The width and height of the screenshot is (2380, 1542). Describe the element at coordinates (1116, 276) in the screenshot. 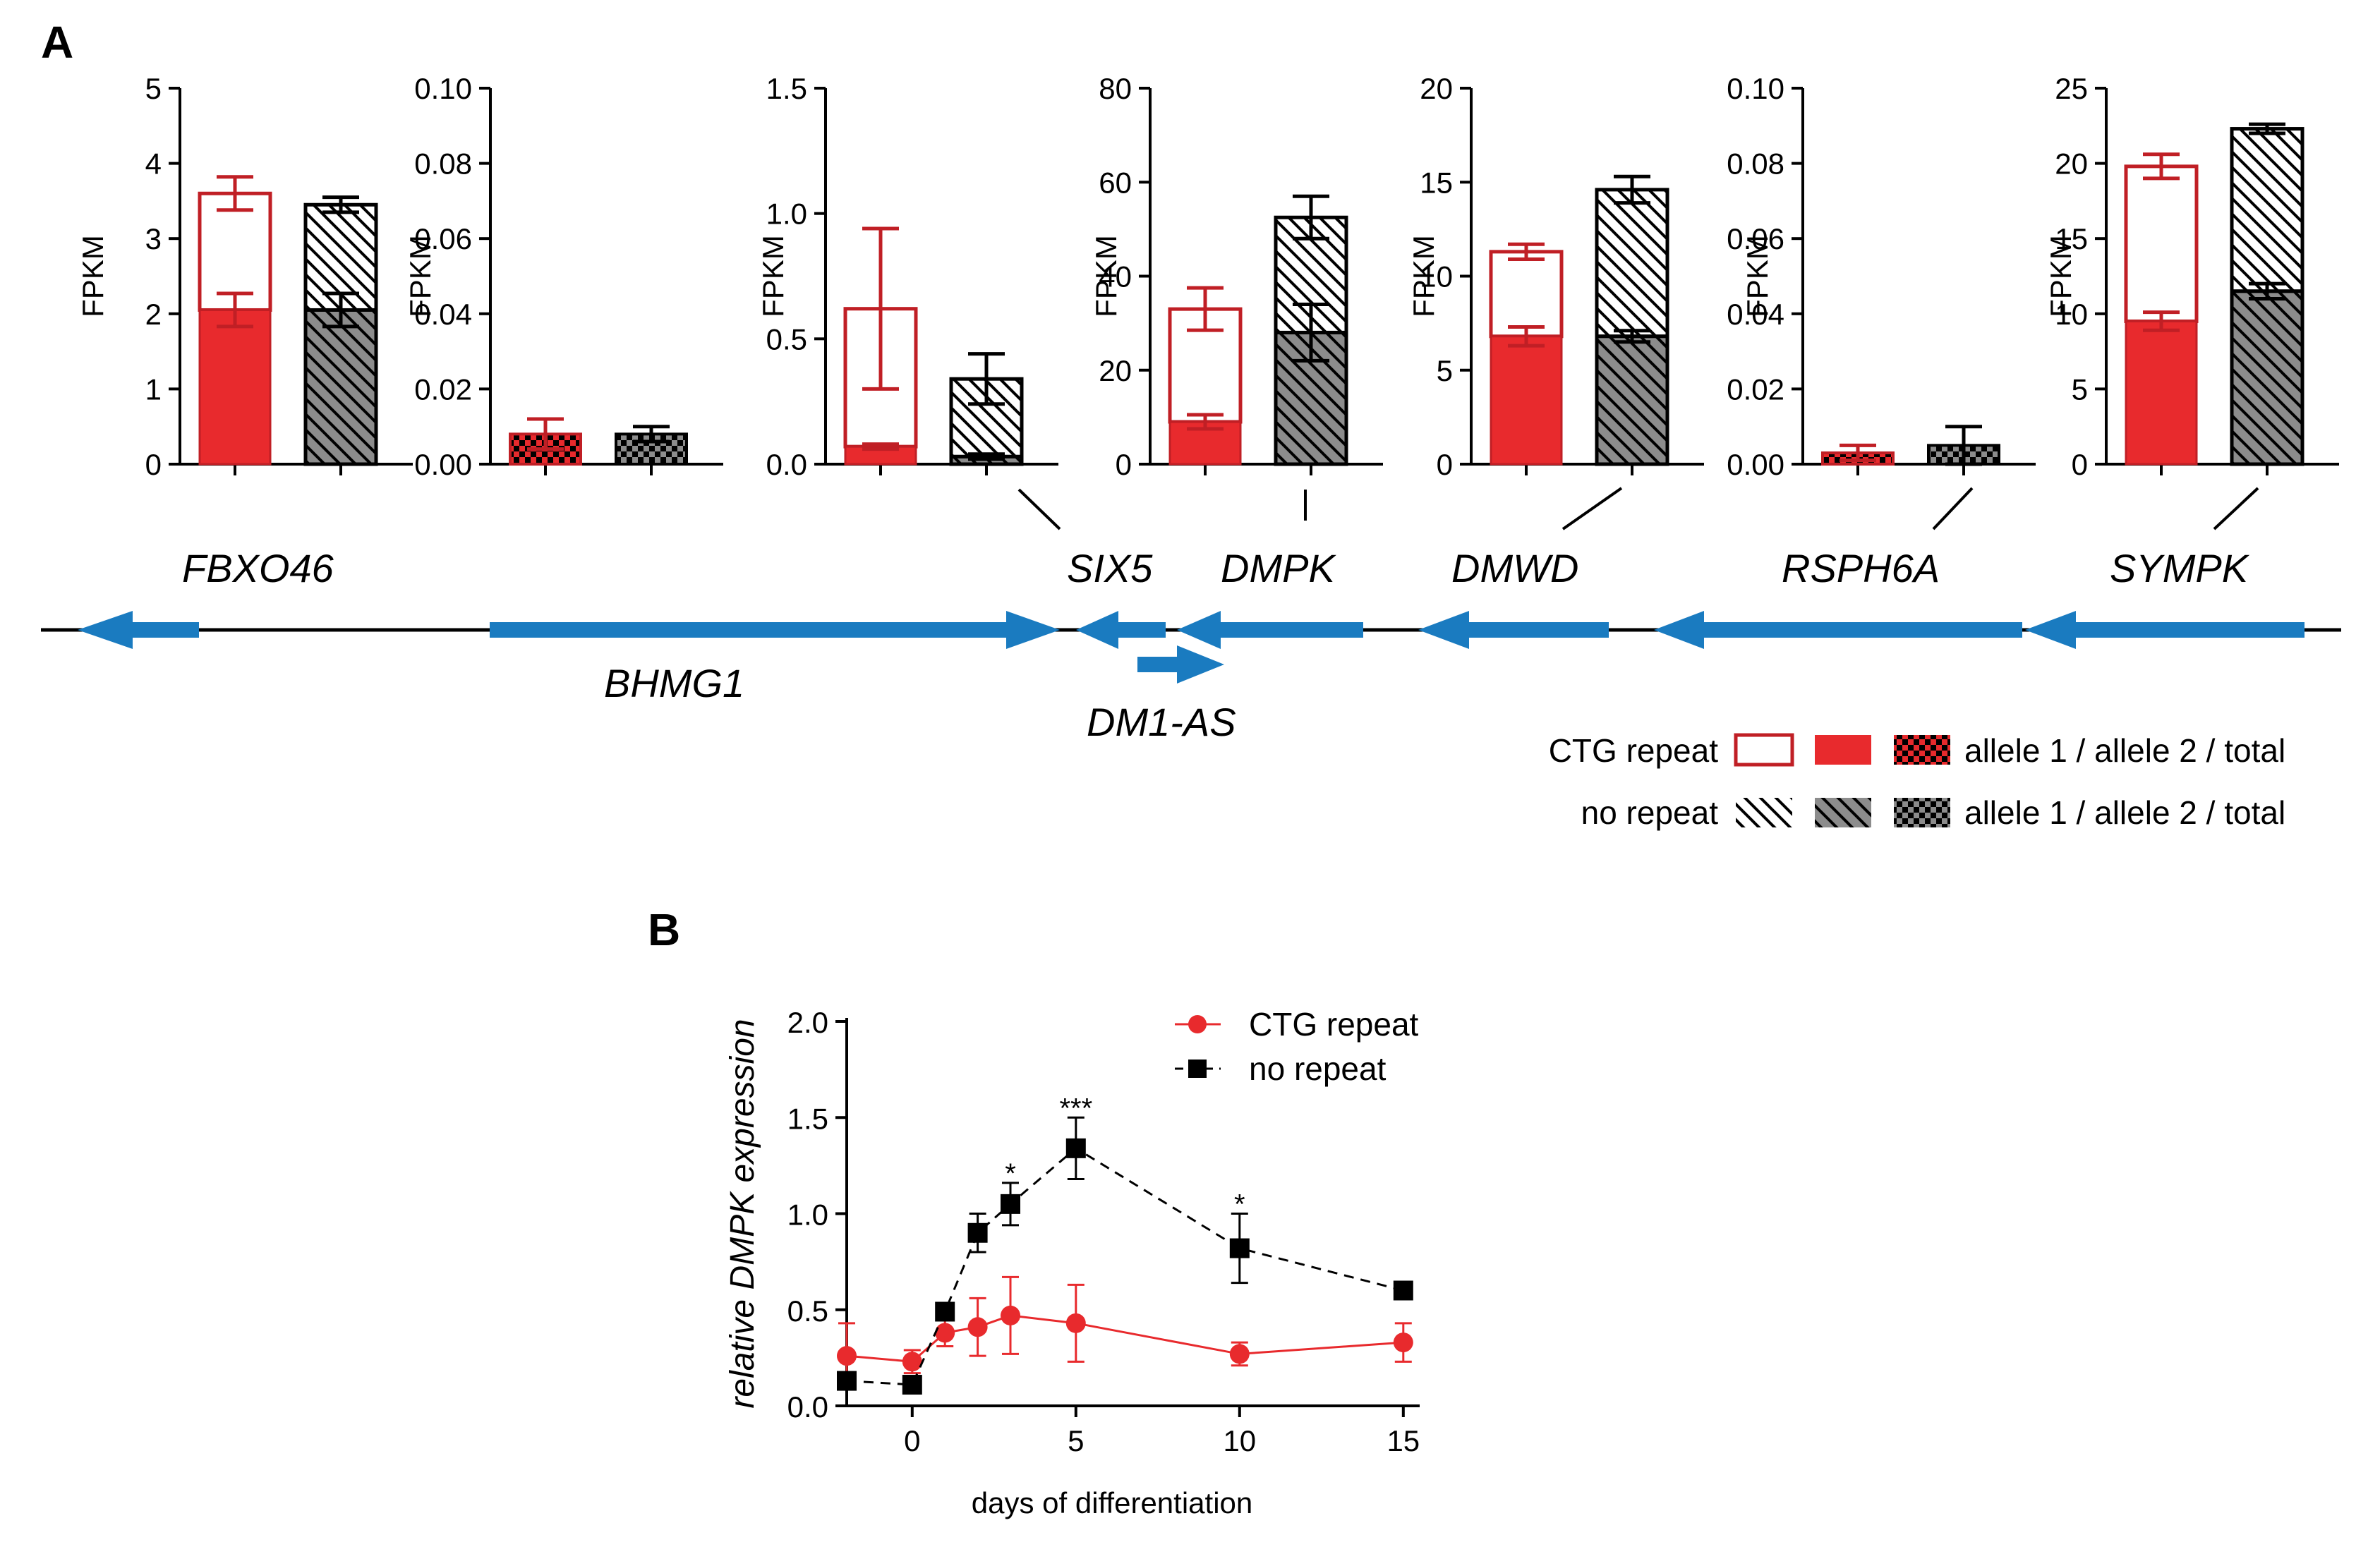

I see `y-tick-label: 40` at that location.